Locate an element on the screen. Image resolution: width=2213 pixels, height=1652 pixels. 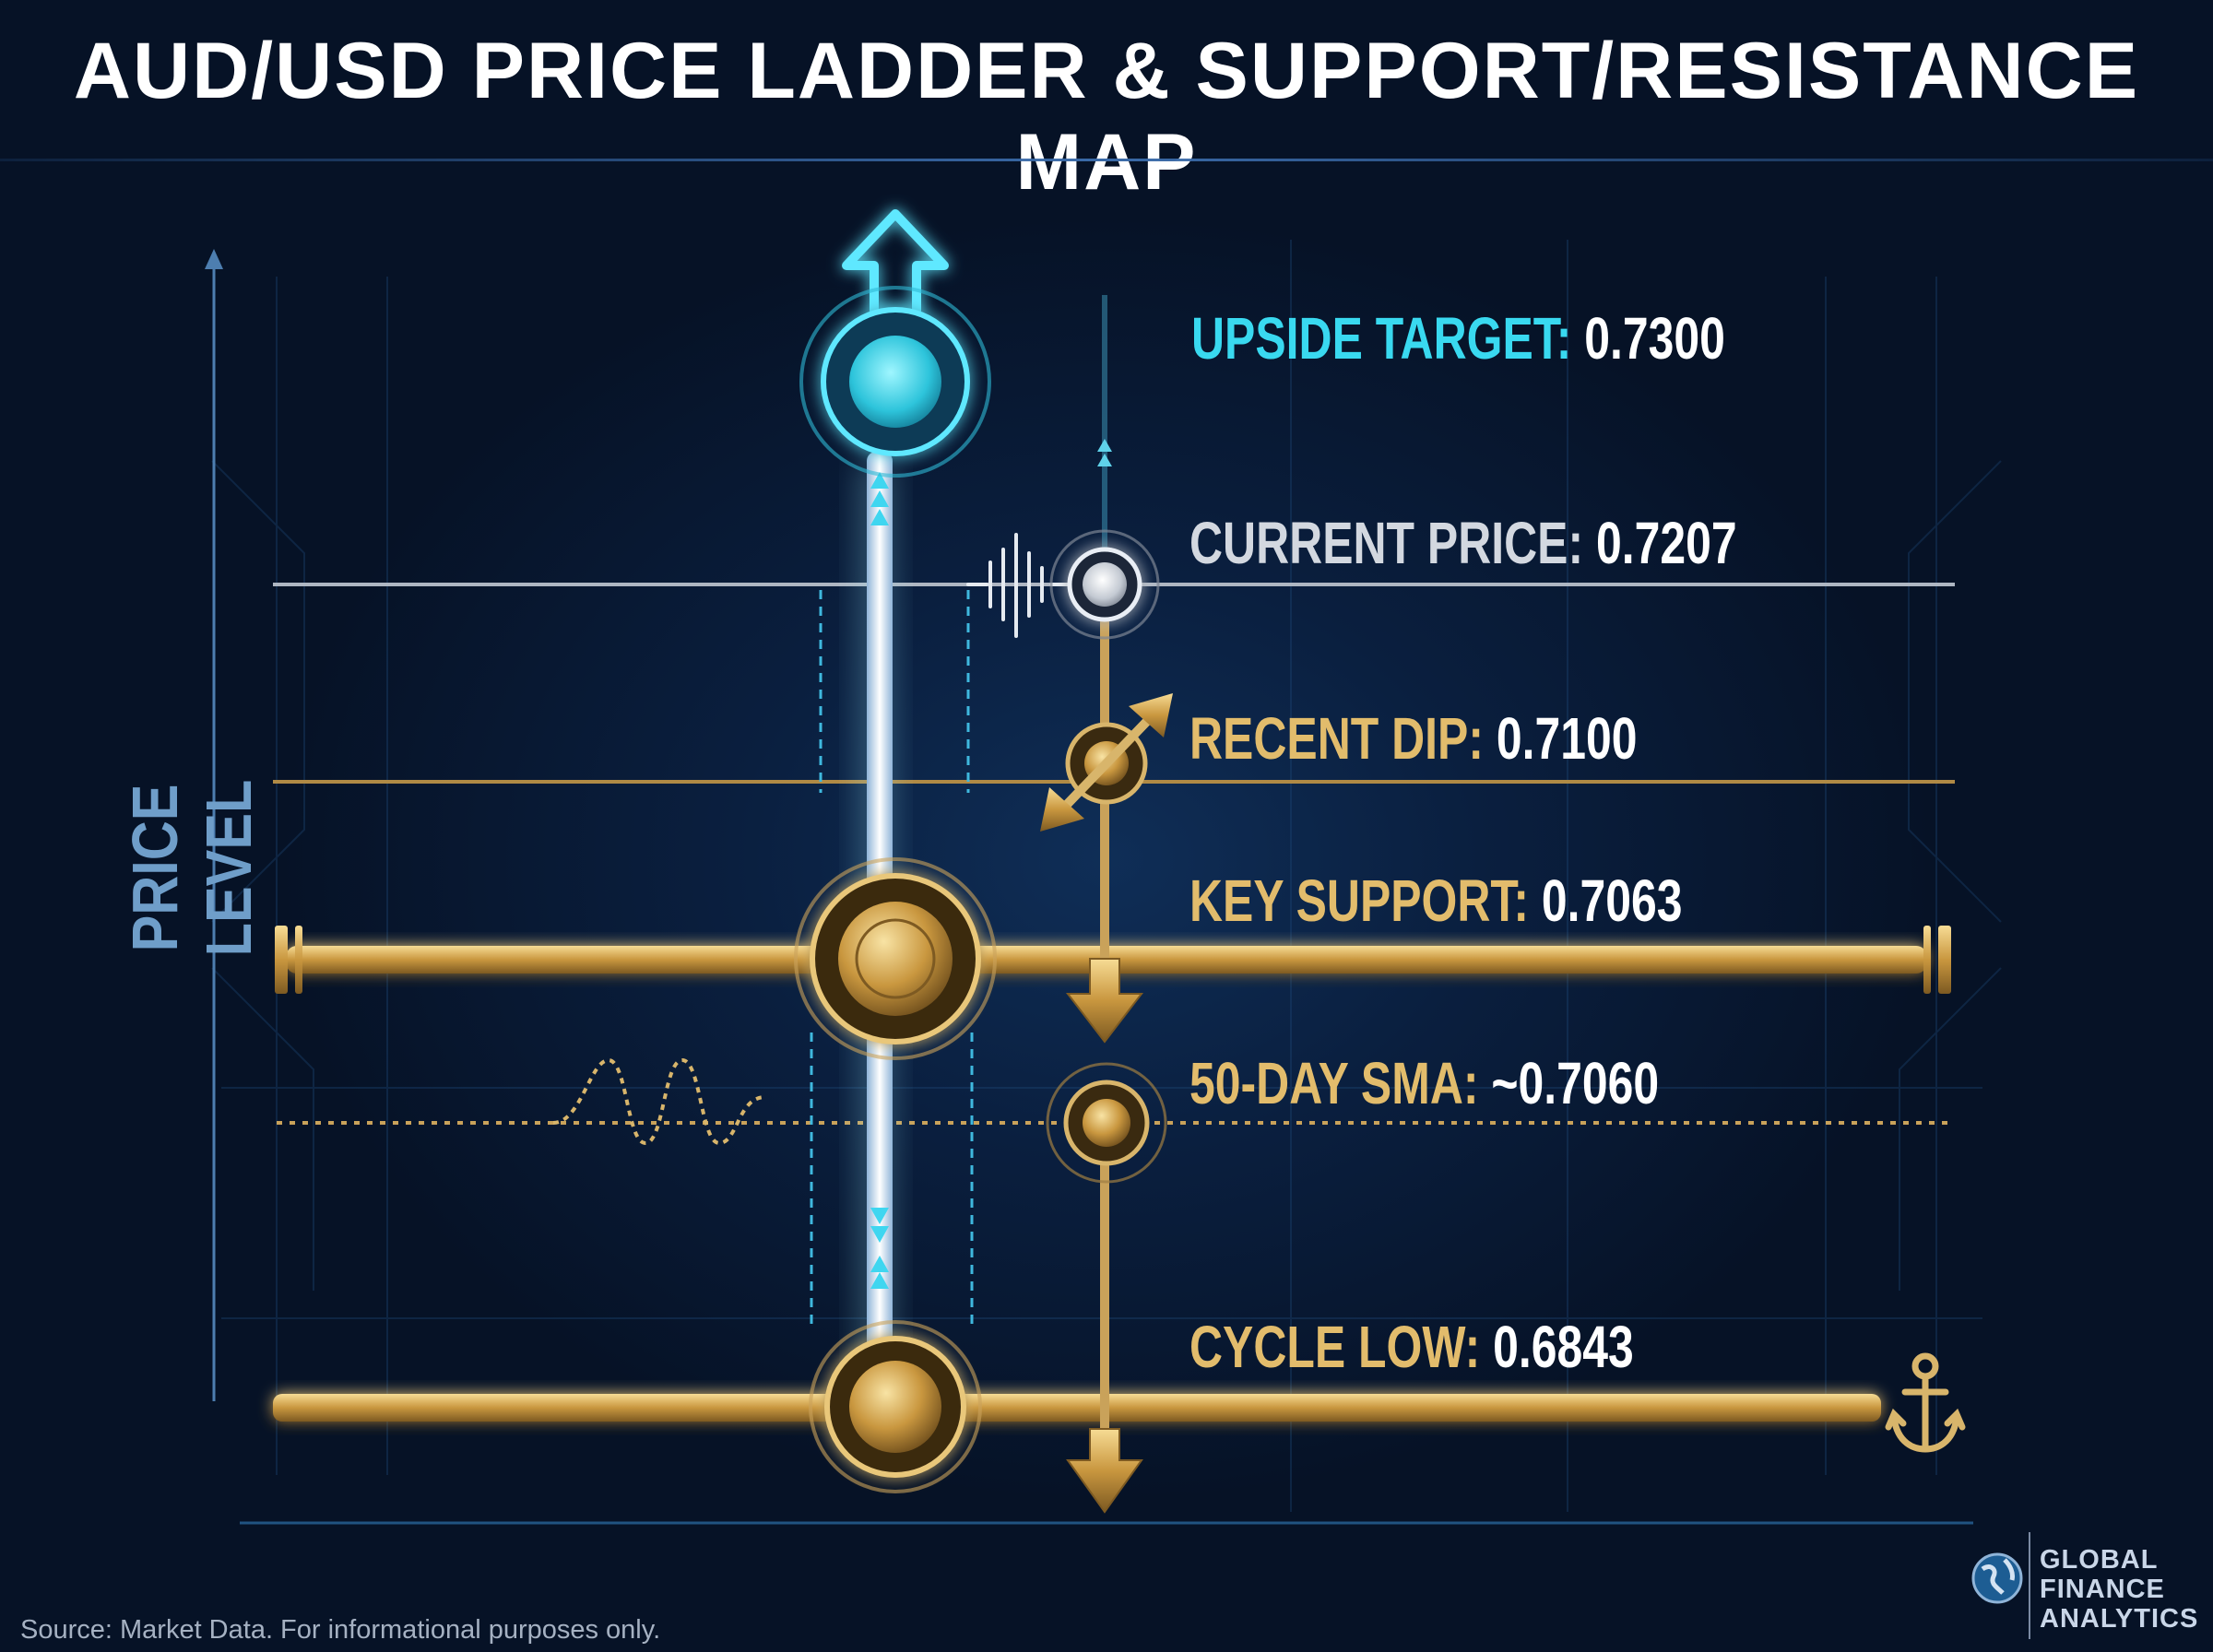
level-value: 0.7300 is located at coordinates (1654, 338).